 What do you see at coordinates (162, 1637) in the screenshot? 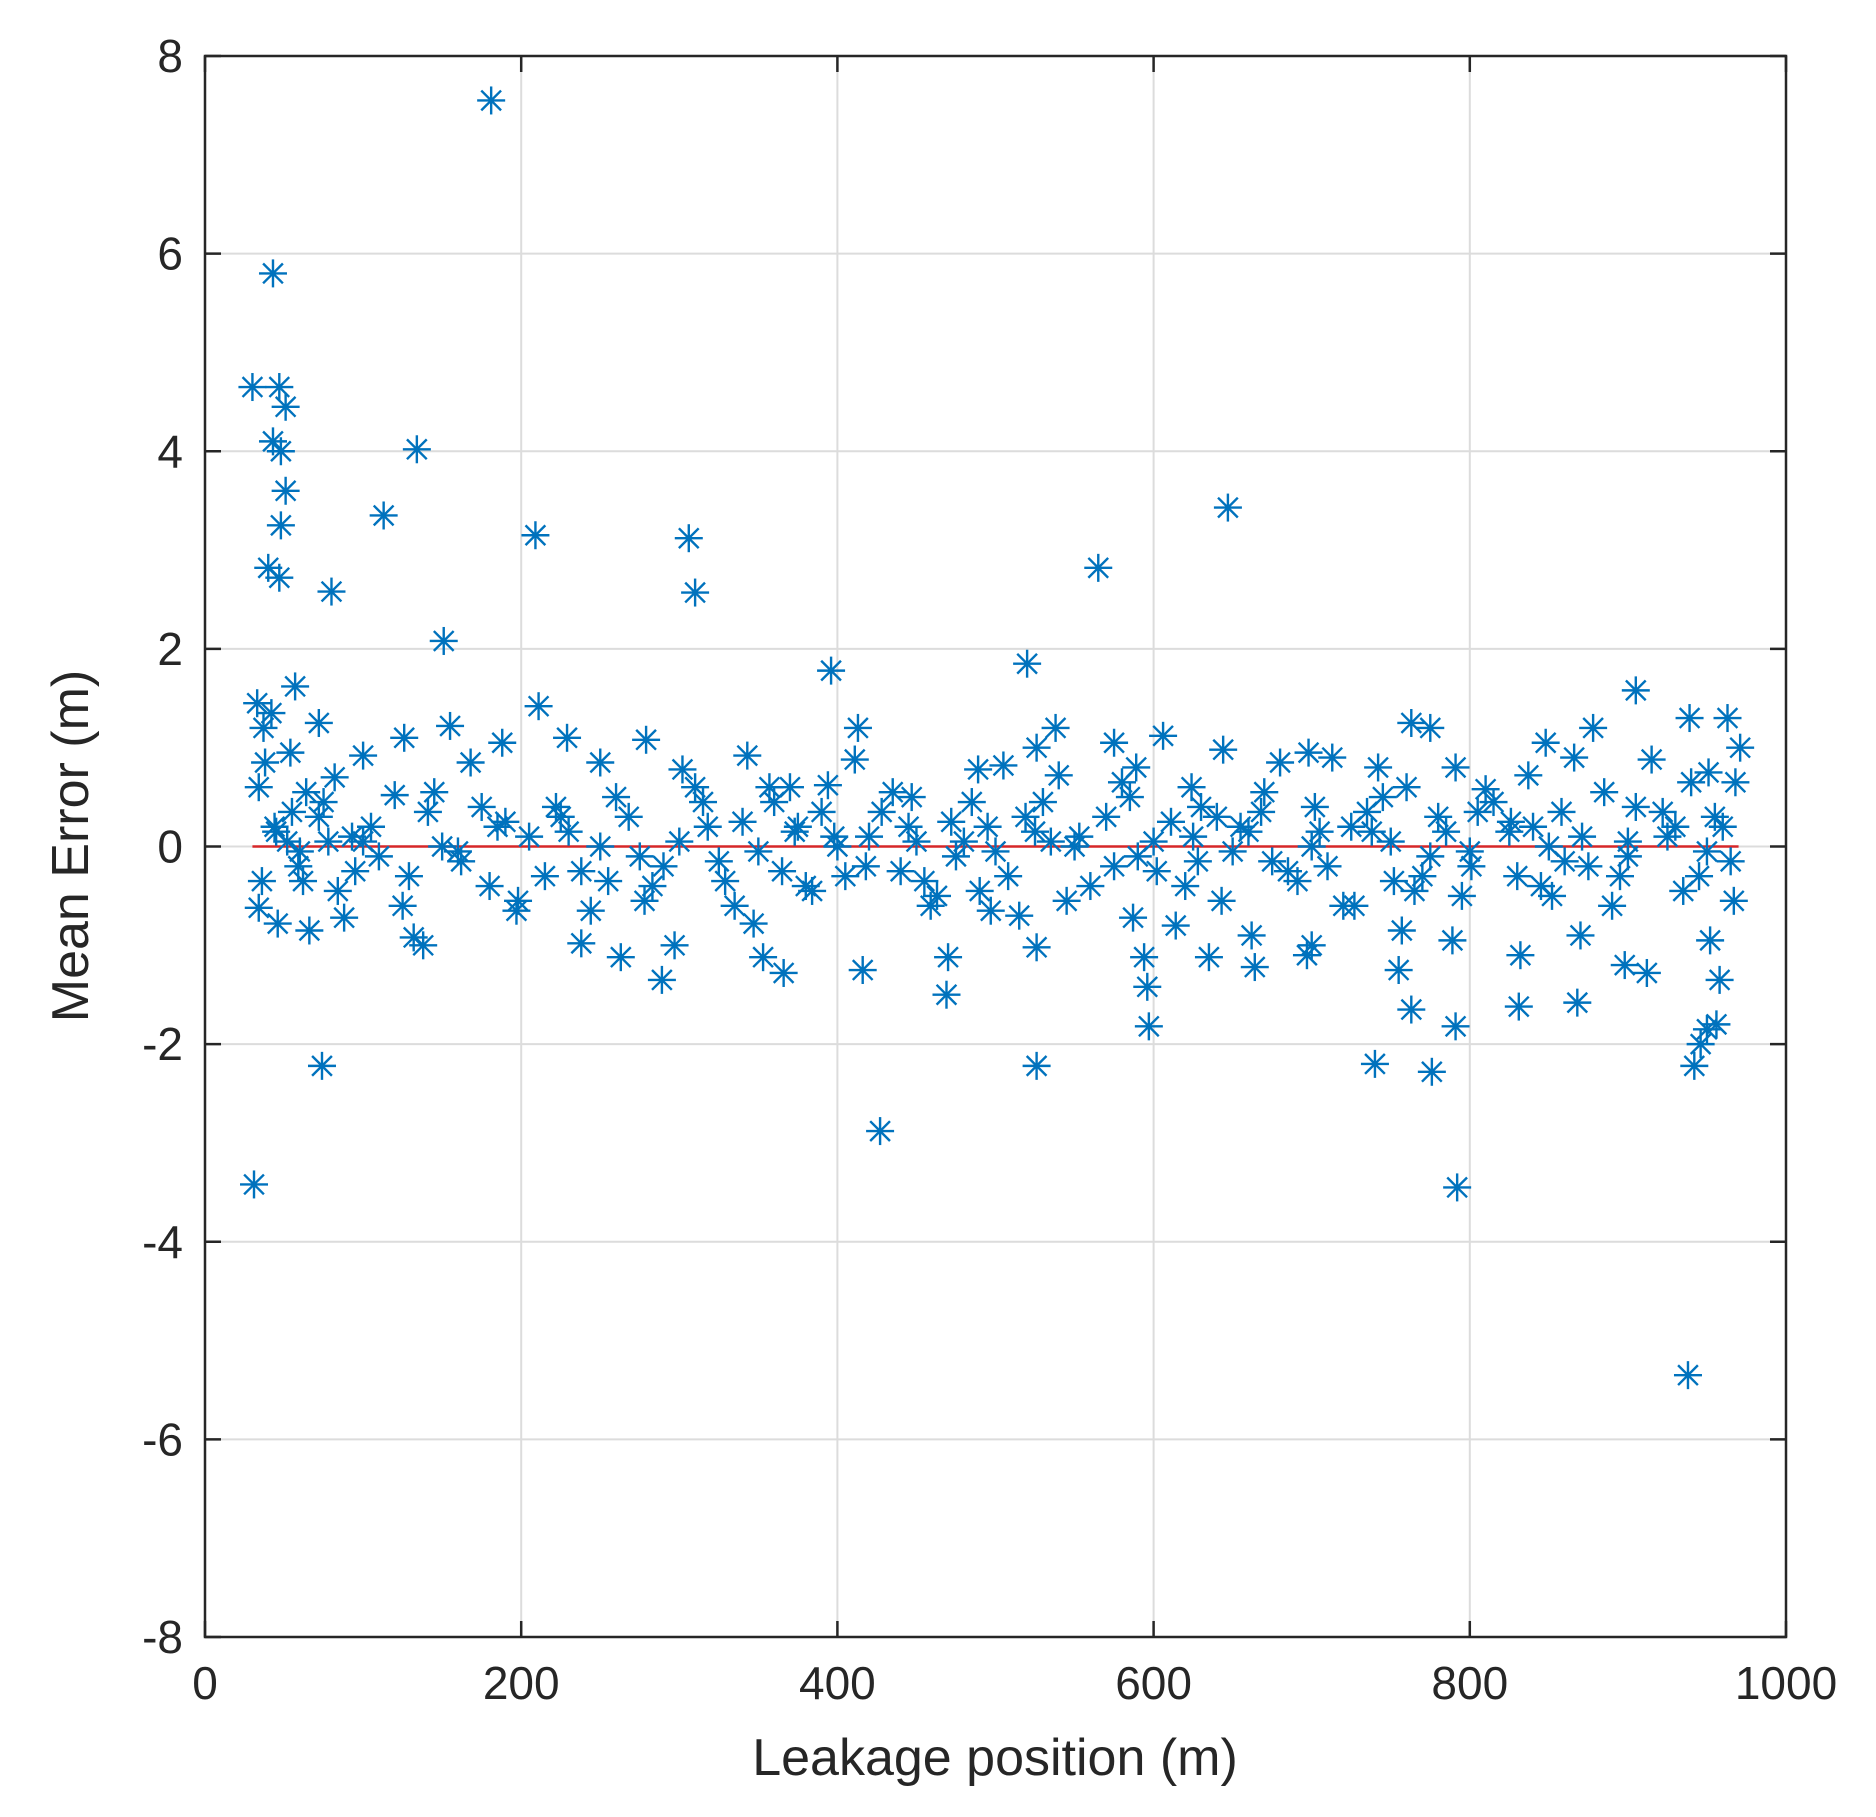
I see `y-tick-label: -8` at bounding box center [162, 1637].